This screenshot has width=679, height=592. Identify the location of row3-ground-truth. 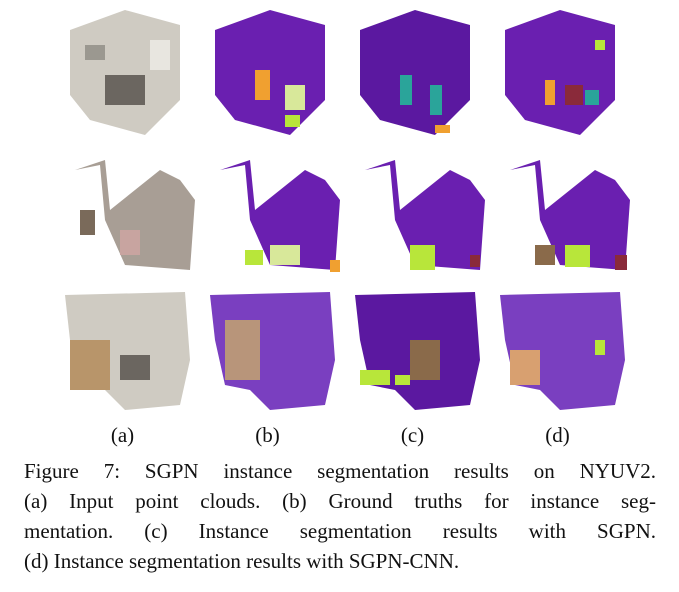
(267, 350).